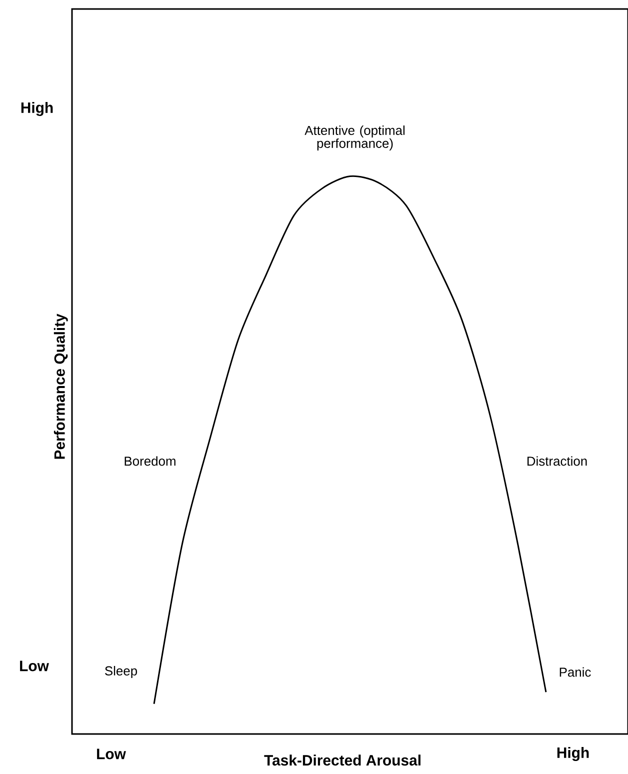 The width and height of the screenshot is (628, 774). I want to click on text: Sleep, so click(121, 672).